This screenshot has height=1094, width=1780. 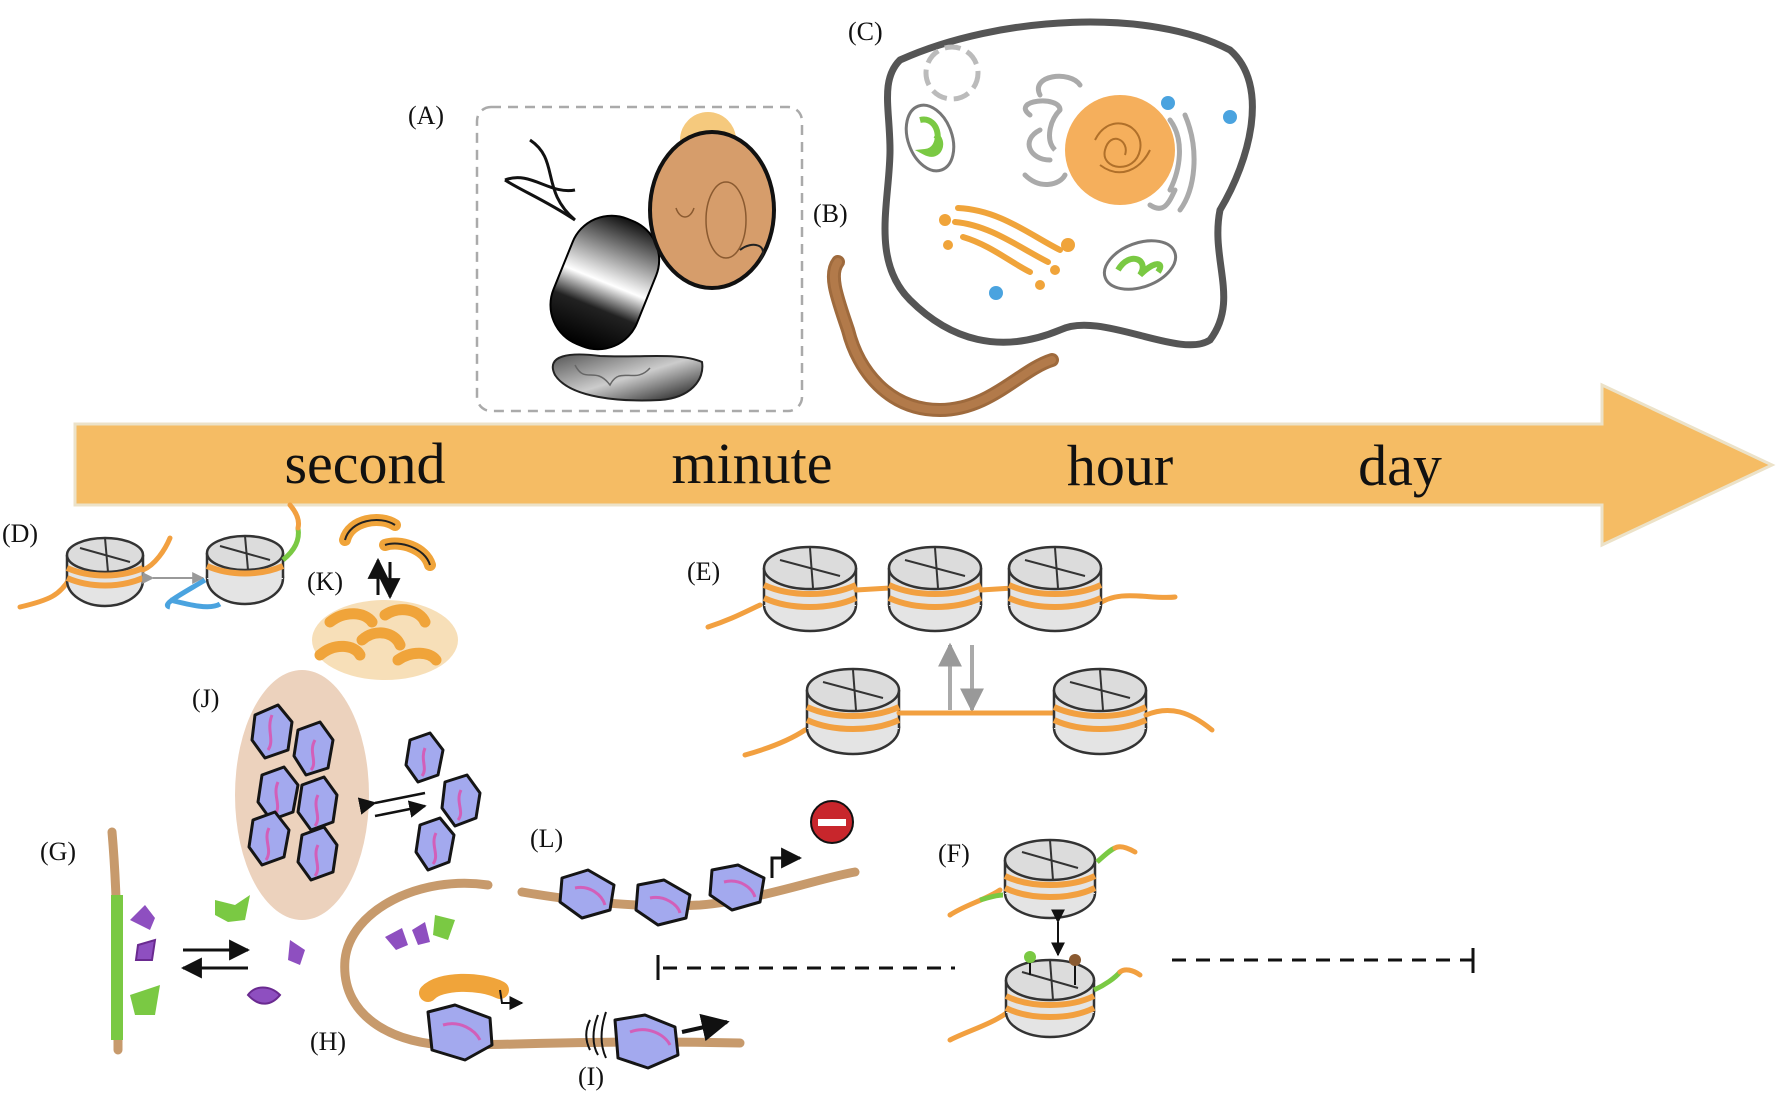 What do you see at coordinates (443, 801) in the screenshot?
I see `free-proteins` at bounding box center [443, 801].